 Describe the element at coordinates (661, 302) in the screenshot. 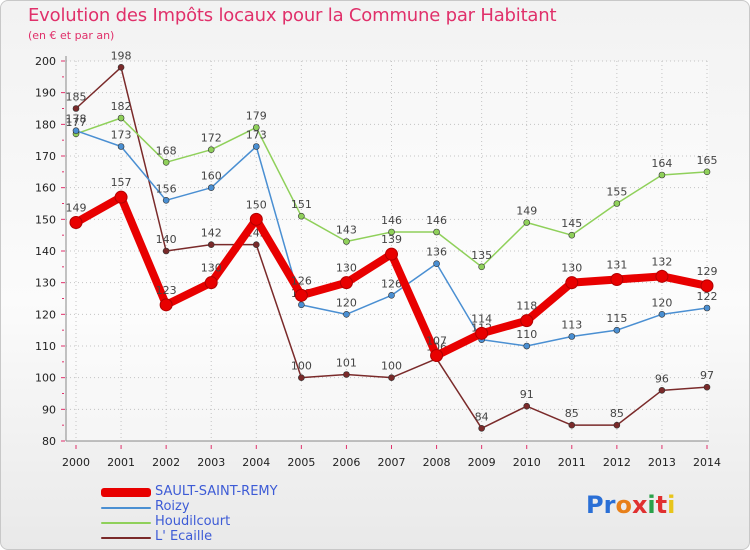

I see `data-label-roizy: 120` at that location.